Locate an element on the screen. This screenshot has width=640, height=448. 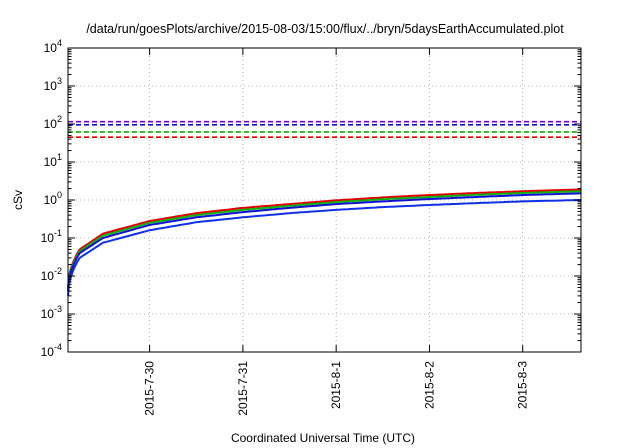
y-tick-label: 10⁻¹ is located at coordinates (51, 236).